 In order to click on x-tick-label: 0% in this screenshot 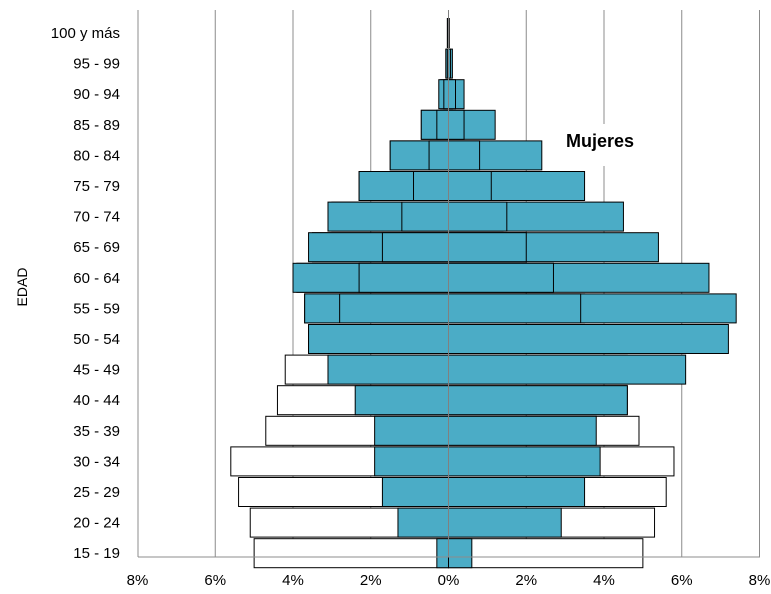, I will do `click(449, 580)`.